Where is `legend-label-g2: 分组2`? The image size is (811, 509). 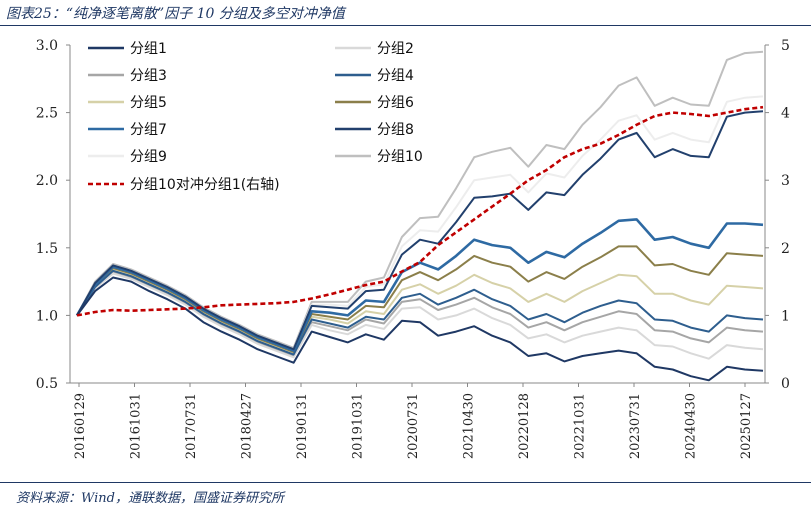
legend-label-g2: 分组2 is located at coordinates (395, 49).